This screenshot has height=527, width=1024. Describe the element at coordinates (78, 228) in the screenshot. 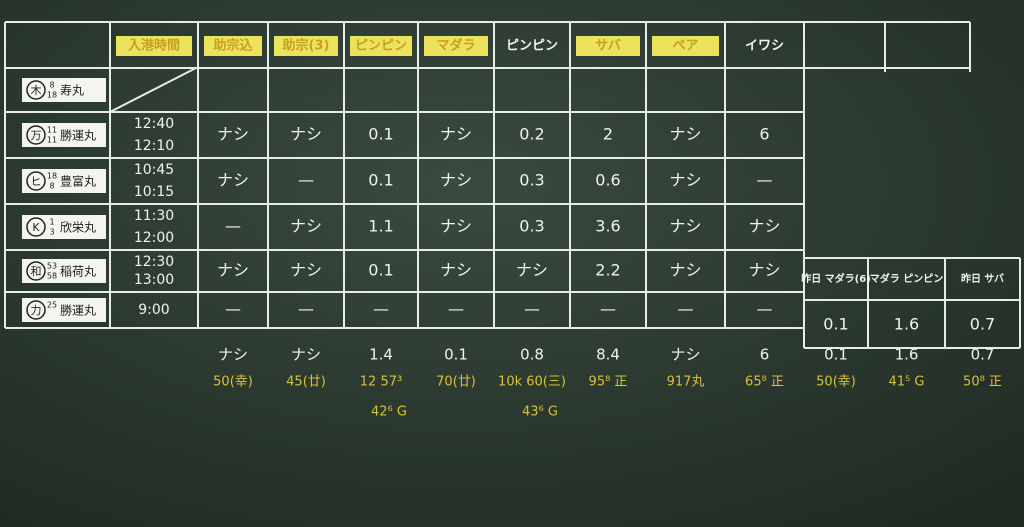

I see `ship-name: 欣栄丸` at that location.